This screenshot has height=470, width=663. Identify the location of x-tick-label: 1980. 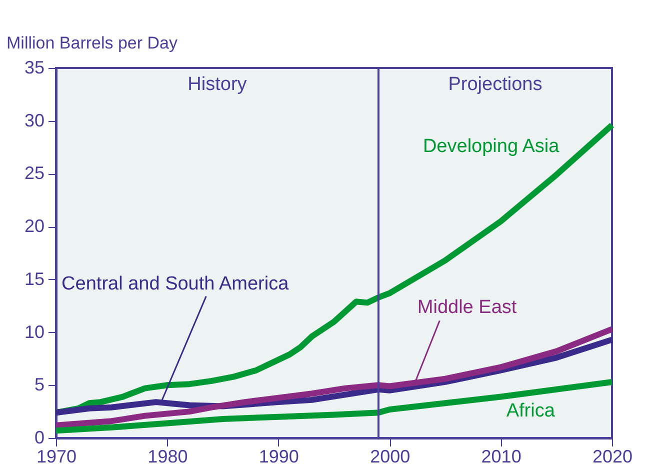
(168, 456).